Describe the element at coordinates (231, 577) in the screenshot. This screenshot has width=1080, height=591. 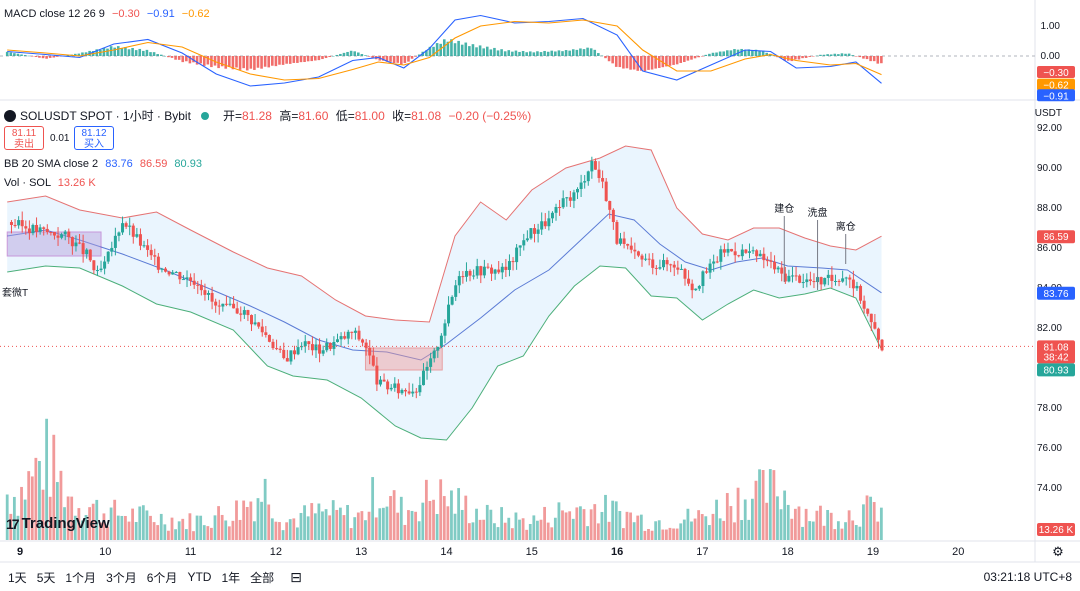
I see `range-1y: 1年` at that location.